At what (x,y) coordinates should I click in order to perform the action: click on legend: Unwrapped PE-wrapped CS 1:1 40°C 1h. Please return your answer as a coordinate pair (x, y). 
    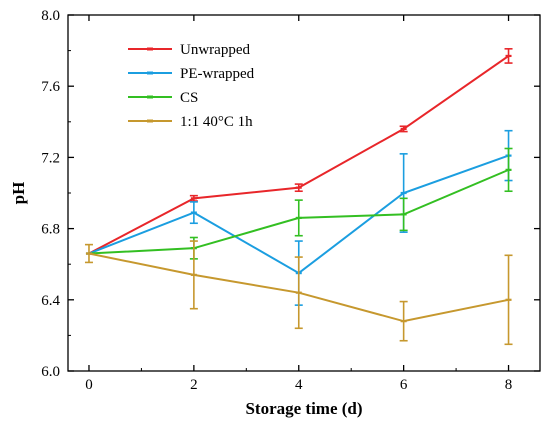
    Looking at the image, I should click on (191, 86).